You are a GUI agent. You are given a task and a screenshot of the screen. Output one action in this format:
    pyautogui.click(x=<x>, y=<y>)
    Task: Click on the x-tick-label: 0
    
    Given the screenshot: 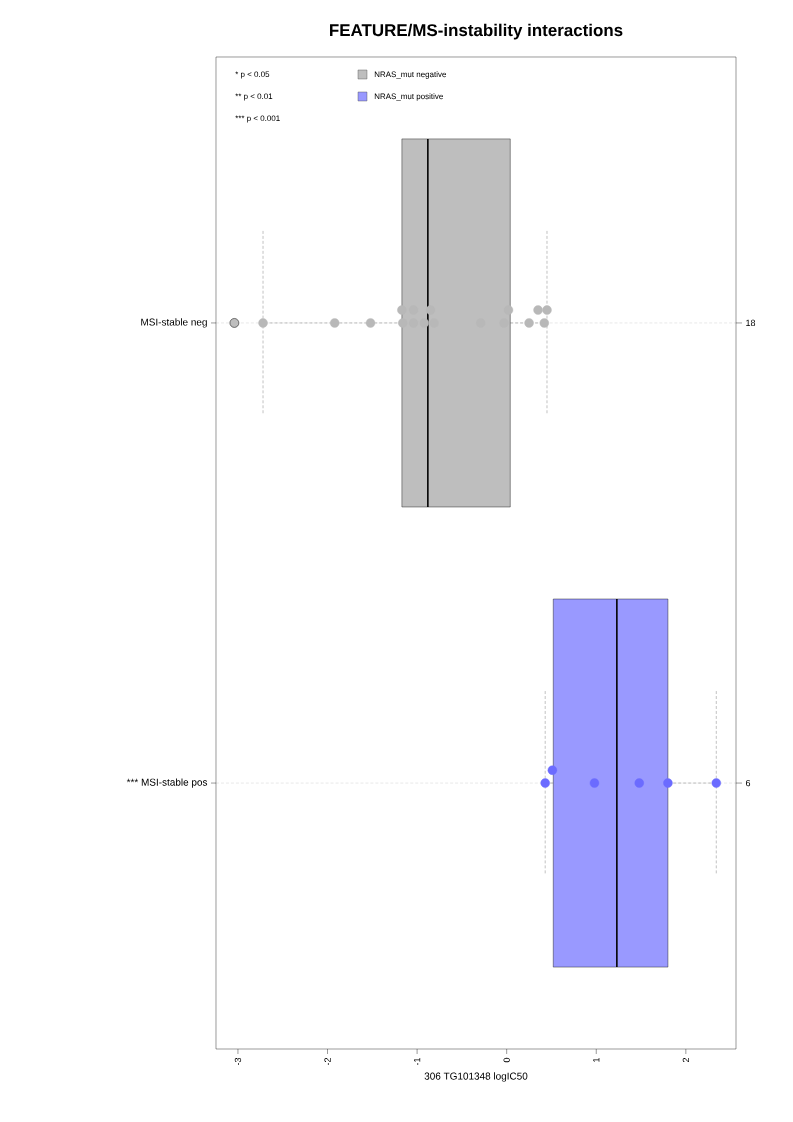 What is the action you would take?
    pyautogui.click(x=506, y=1060)
    